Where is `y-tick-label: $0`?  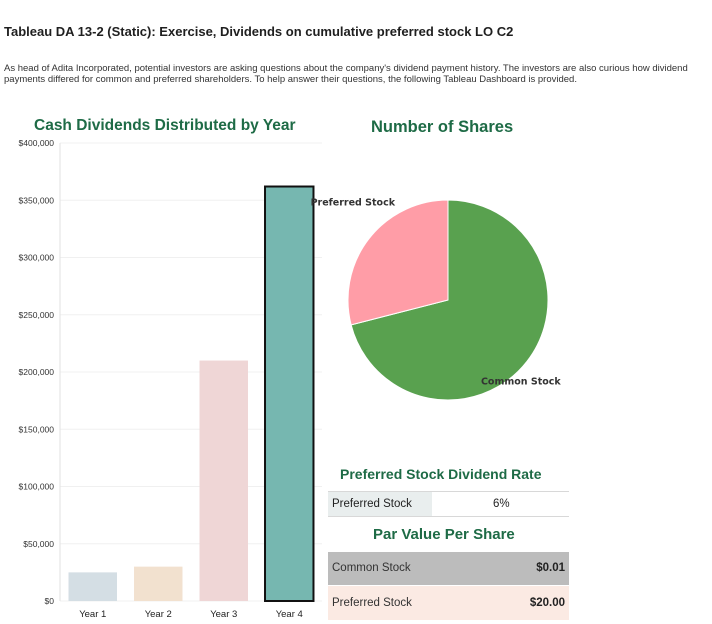 y-tick-label: $0 is located at coordinates (50, 601).